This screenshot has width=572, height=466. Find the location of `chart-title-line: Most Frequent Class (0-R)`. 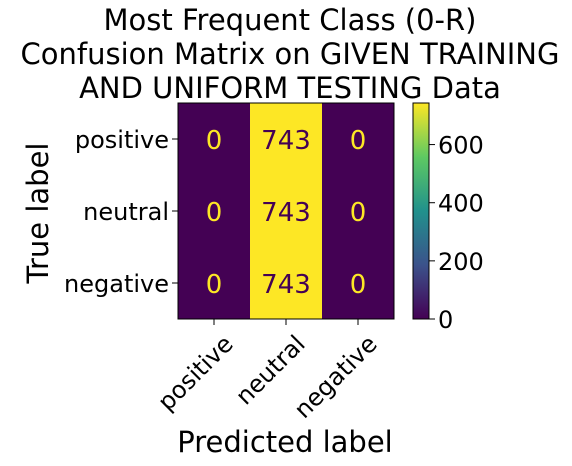

chart-title-line: Most Frequent Class (0-R) is located at coordinates (290, 20).